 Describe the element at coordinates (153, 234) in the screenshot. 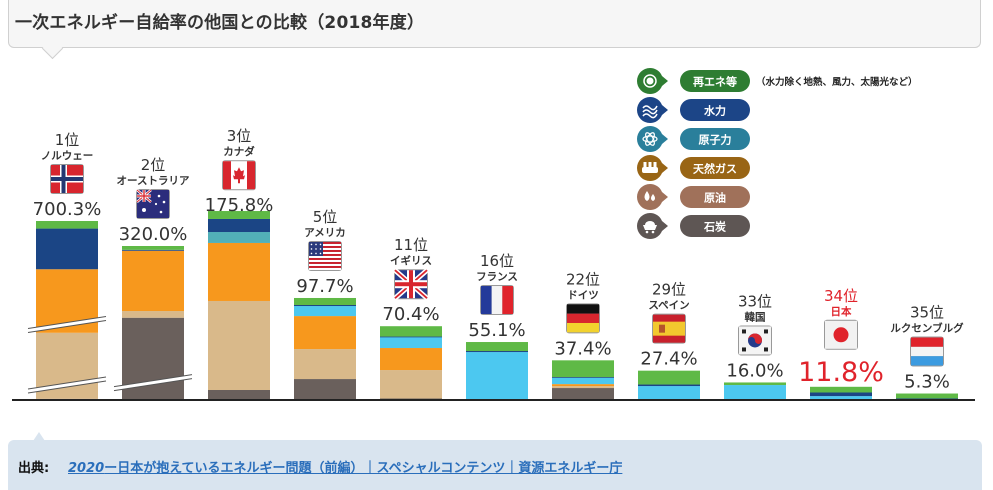

I see `value-label: 320.0%` at that location.